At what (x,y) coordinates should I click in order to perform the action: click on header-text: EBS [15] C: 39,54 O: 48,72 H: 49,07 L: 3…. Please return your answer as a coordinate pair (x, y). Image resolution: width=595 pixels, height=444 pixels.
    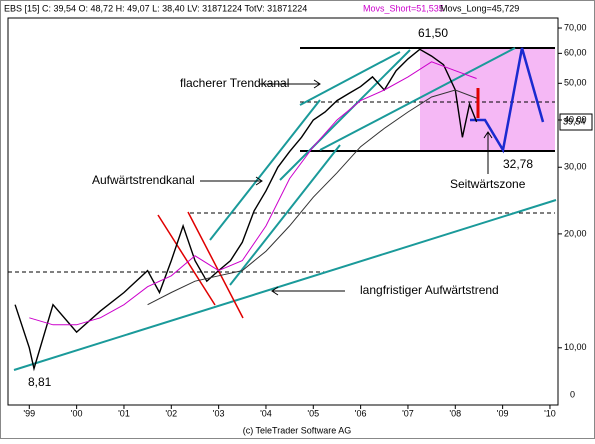
    Looking at the image, I should click on (155, 8).